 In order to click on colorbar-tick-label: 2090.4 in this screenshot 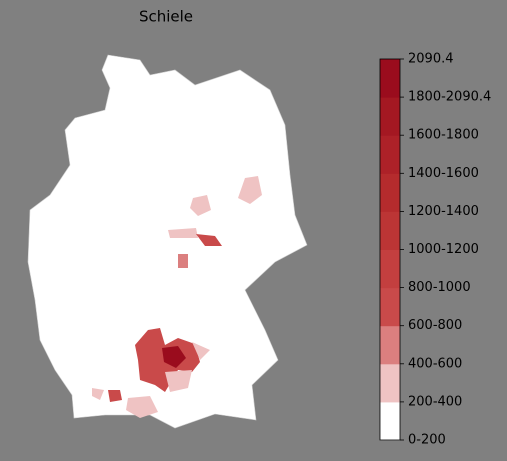, I will do `click(431, 59)`.